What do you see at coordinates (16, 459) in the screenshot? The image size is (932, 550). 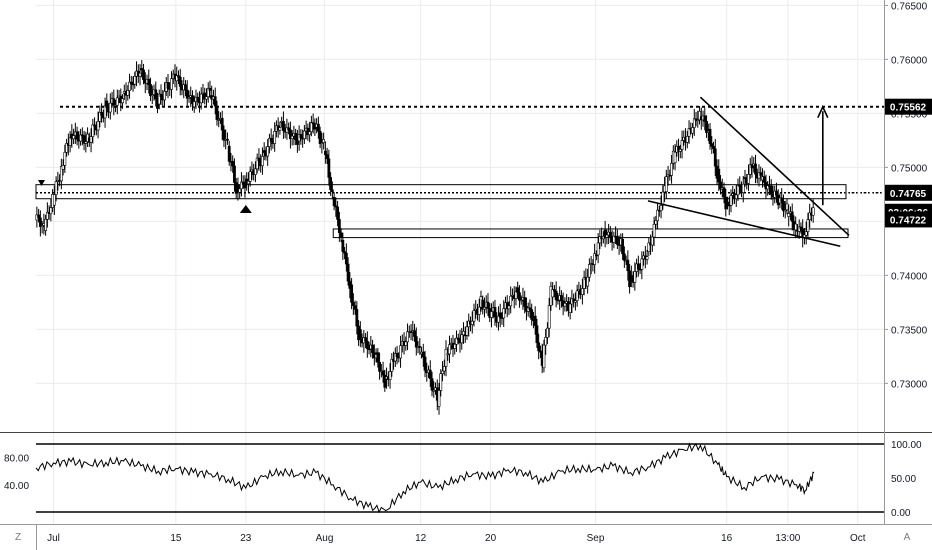 I see `rsi-left-tick-label: 80.00` at bounding box center [16, 459].